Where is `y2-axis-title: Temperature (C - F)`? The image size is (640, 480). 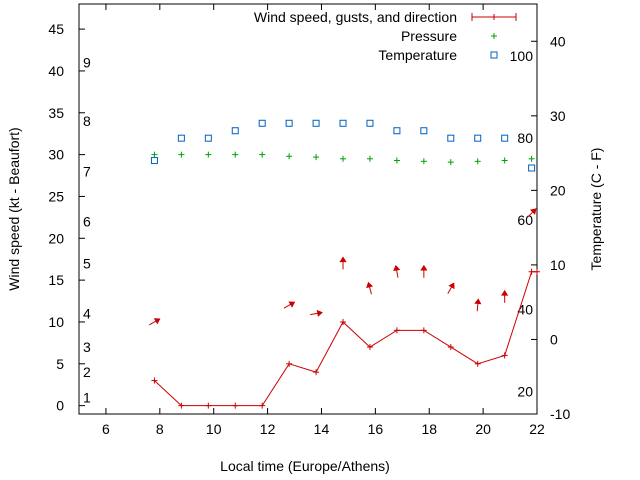 y2-axis-title: Temperature (C - F) is located at coordinates (596, 209).